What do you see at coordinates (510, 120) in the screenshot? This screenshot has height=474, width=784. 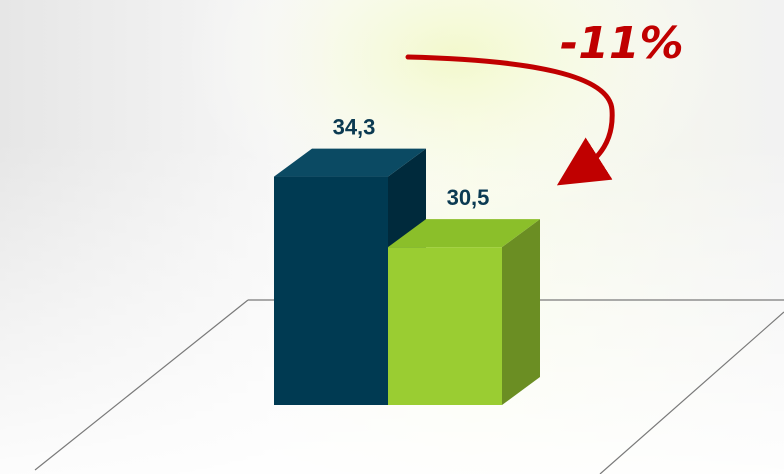 I see `decrease-arrow` at bounding box center [510, 120].